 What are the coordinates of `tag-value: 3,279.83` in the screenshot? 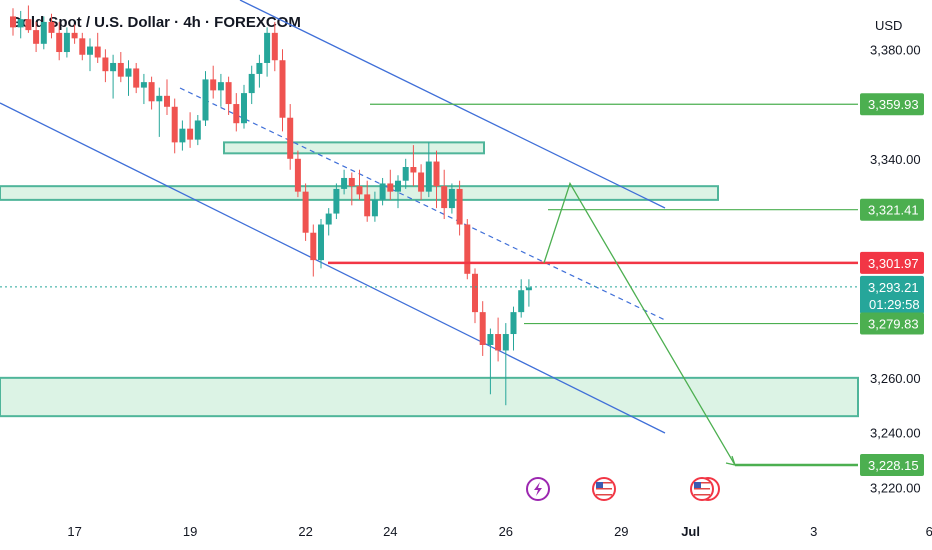 It's located at (893, 324).